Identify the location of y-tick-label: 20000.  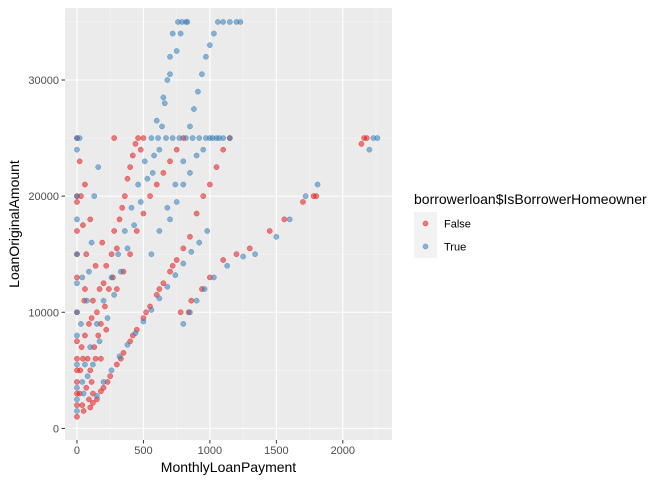
(43, 197).